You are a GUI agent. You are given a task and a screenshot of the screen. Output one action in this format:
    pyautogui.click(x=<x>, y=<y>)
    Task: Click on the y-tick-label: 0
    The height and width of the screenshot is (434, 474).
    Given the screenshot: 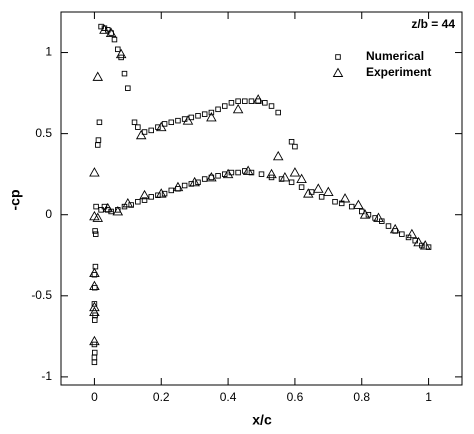 What is the action you would take?
    pyautogui.click(x=48, y=214)
    